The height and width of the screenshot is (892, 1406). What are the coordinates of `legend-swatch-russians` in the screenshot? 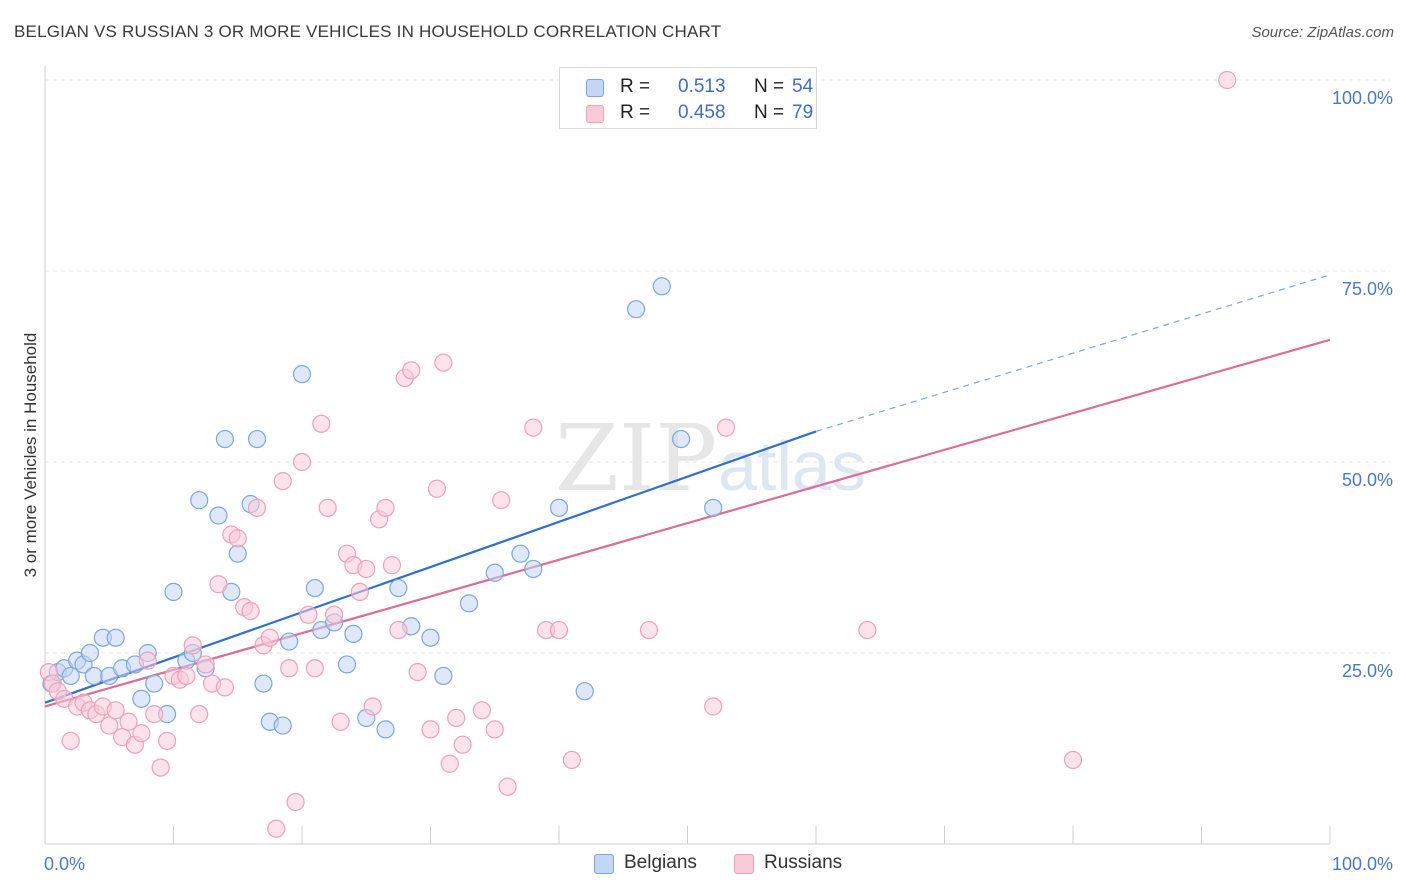 It's located at (595, 114).